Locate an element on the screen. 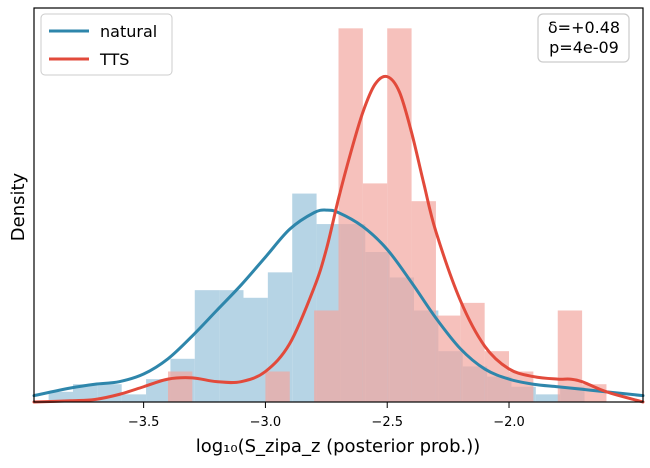 This screenshot has width=650, height=468. x-axis-ticks: −3.5 −3.0 −2.5 −2.0 is located at coordinates (326, 416).